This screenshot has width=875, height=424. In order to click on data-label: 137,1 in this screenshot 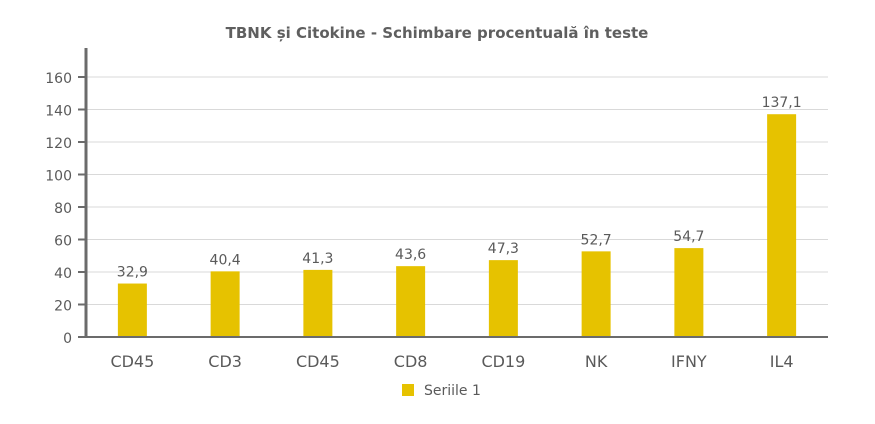, I will do `click(782, 103)`.